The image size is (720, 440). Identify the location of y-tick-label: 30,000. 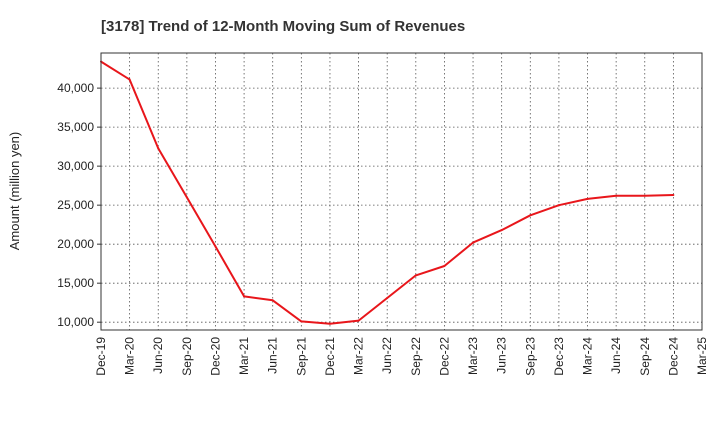
(75, 166).